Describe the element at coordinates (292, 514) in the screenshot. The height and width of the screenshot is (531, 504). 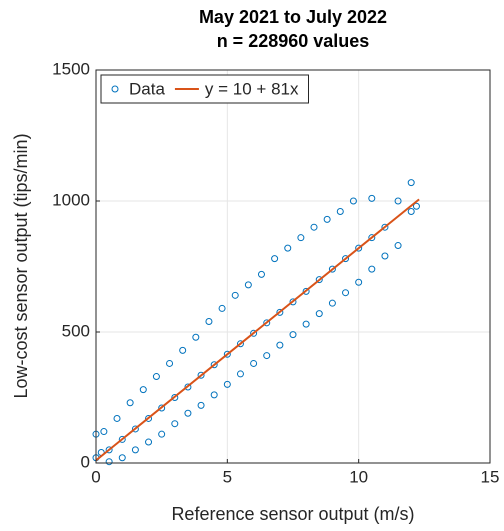
I see `x-axis-label: Reference sensor output (m/s)` at that location.